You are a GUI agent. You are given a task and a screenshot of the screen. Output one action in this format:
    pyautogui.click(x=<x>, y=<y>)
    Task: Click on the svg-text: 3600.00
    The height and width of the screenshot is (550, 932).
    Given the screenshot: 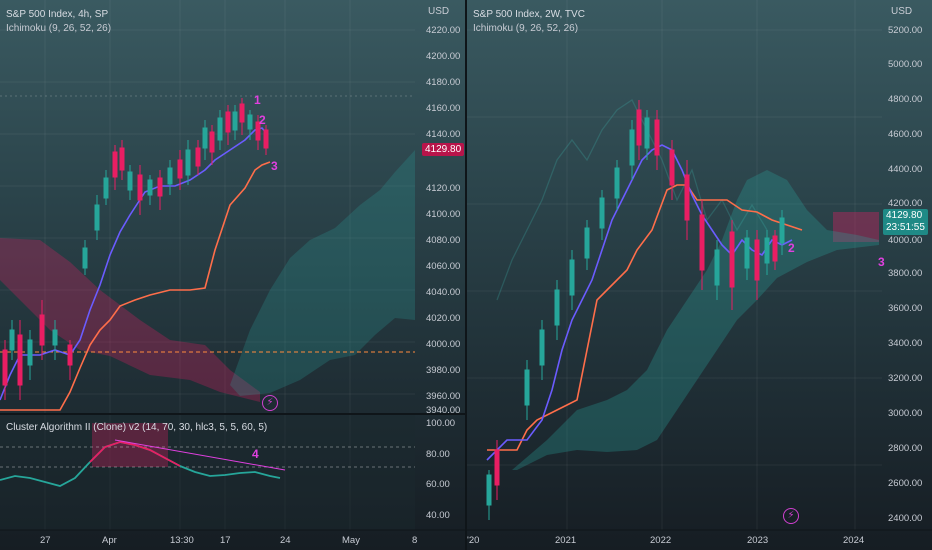 What is the action you would take?
    pyautogui.click(x=905, y=308)
    